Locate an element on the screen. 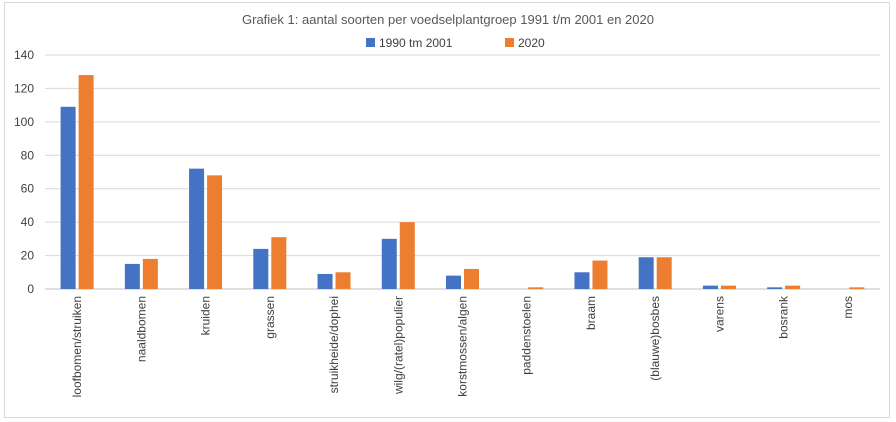 Image resolution: width=896 pixels, height=422 pixels. x-tick-label: naaldbomen is located at coordinates (141, 329).